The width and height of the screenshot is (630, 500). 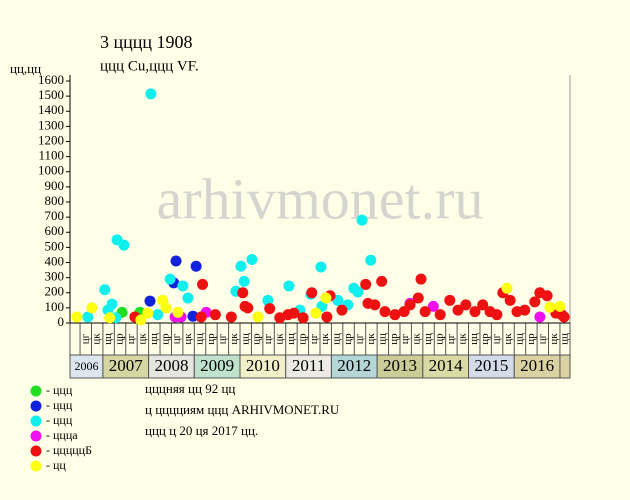 I want to click on x-tick-label: 2012, so click(x=354, y=365).